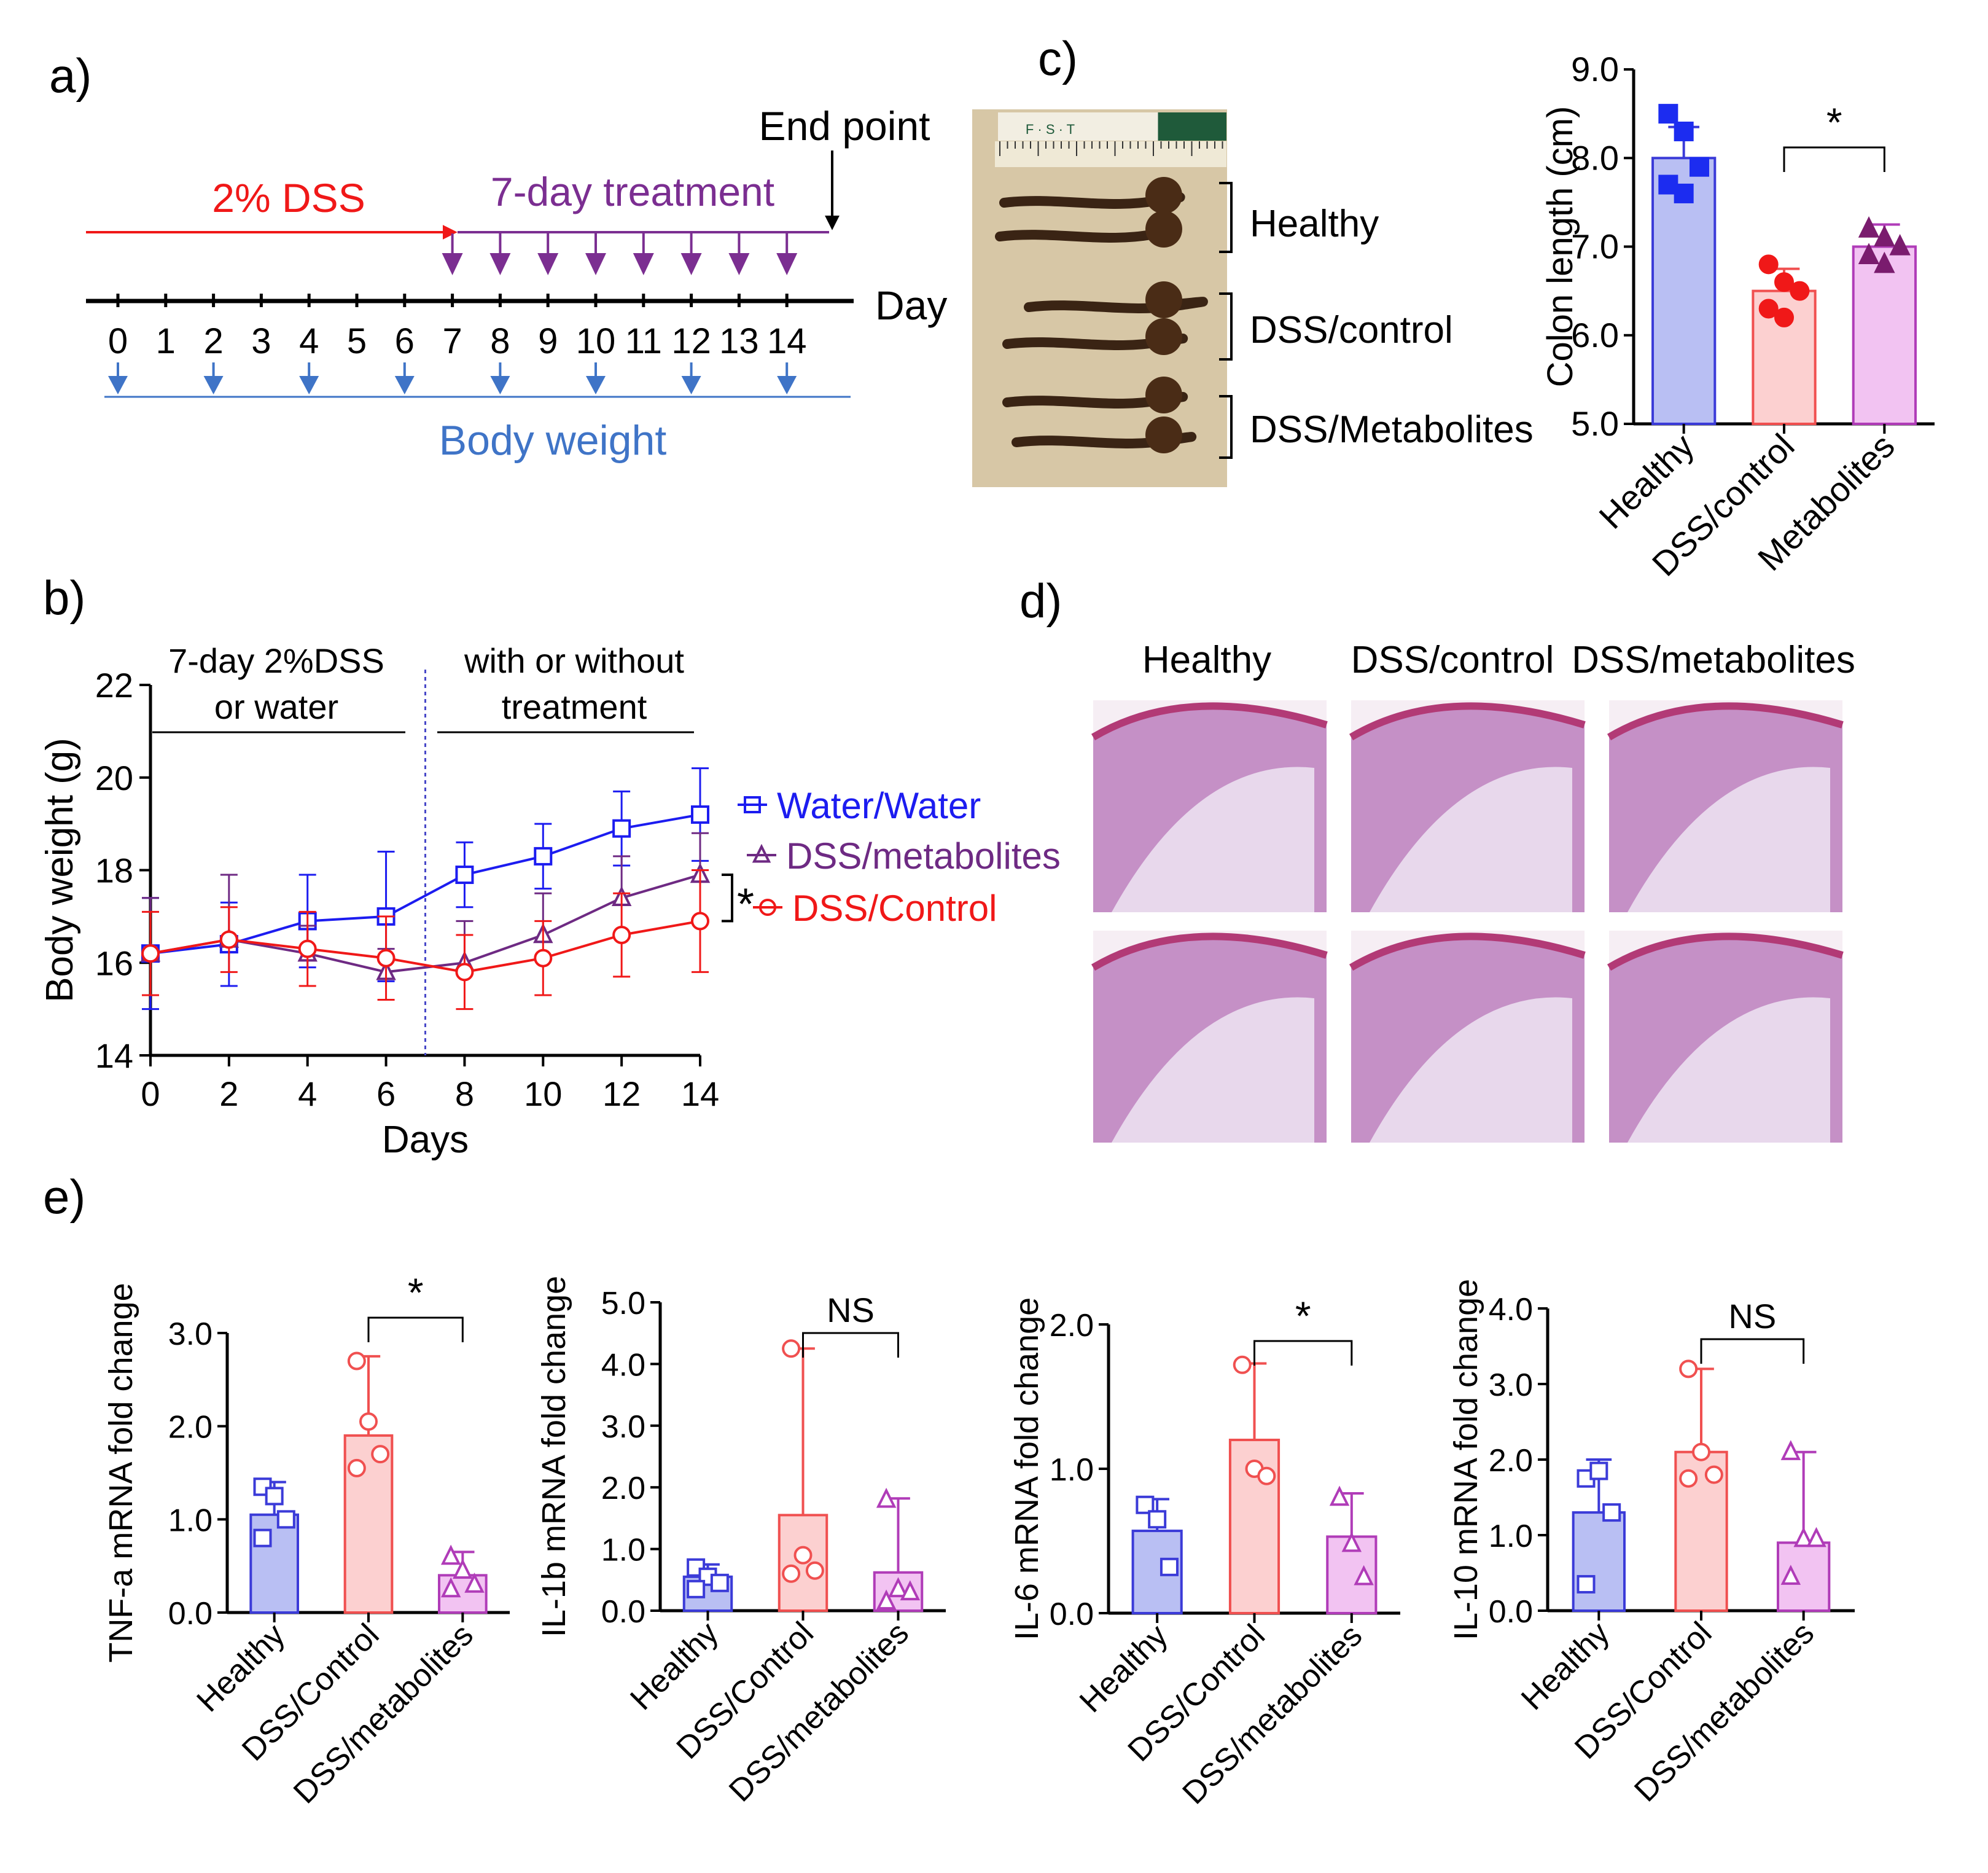 The image size is (1988, 1873). Describe the element at coordinates (1111, 148) in the screenshot. I see `ruler-ticks` at that location.